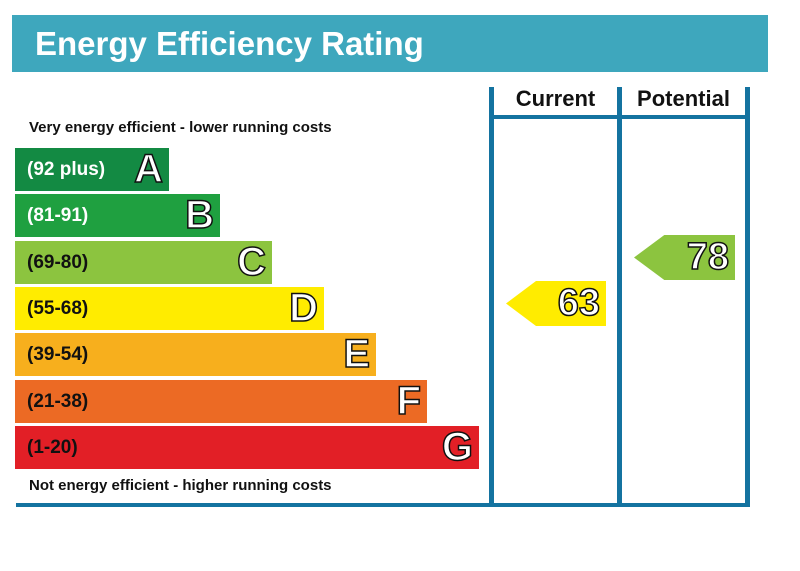  Describe the element at coordinates (58, 308) in the screenshot. I see `band-range-label: (55-68)` at that location.